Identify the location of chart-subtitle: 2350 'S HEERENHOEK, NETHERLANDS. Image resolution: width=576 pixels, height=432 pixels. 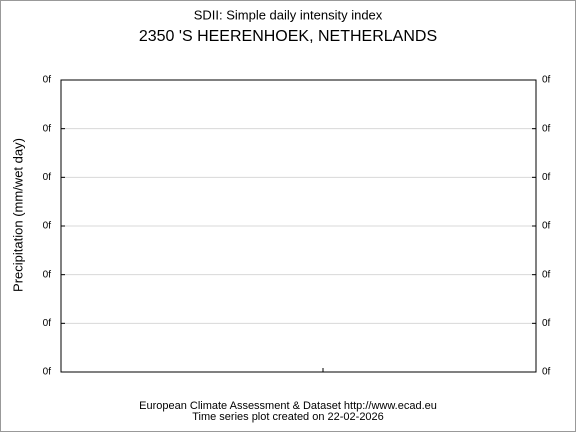
(288, 36).